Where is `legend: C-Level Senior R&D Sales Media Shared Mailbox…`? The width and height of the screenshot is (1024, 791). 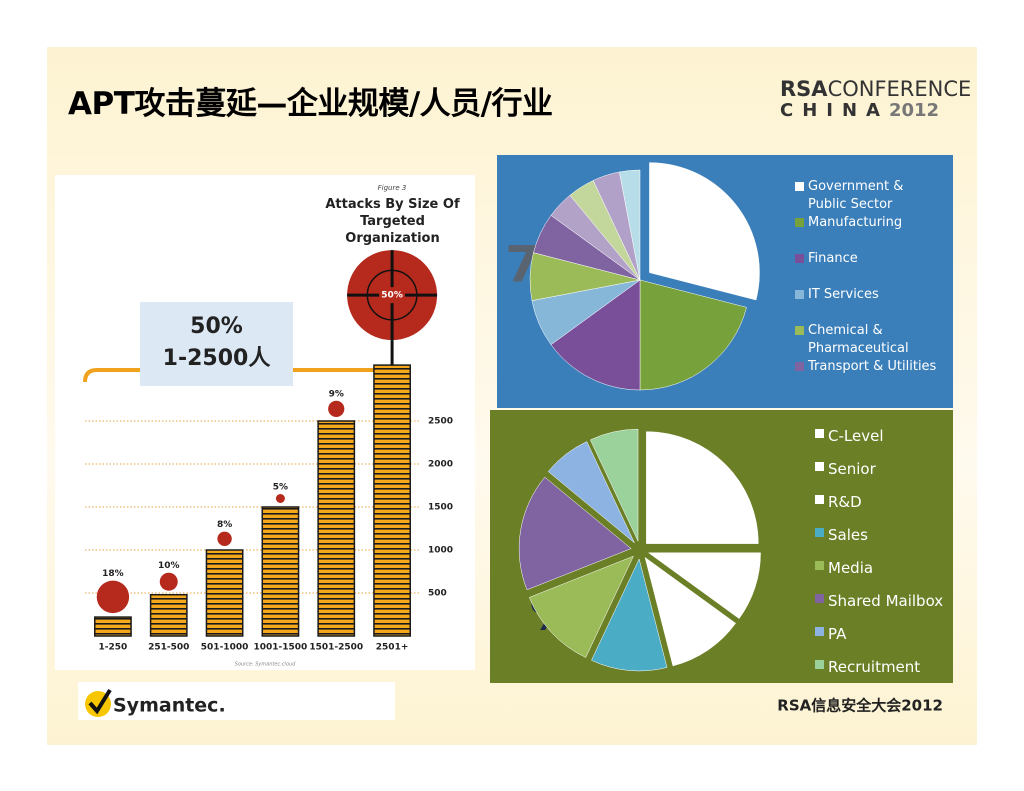 legend: C-Level Senior R&D Sales Media Shared Mailbox… is located at coordinates (882, 557).